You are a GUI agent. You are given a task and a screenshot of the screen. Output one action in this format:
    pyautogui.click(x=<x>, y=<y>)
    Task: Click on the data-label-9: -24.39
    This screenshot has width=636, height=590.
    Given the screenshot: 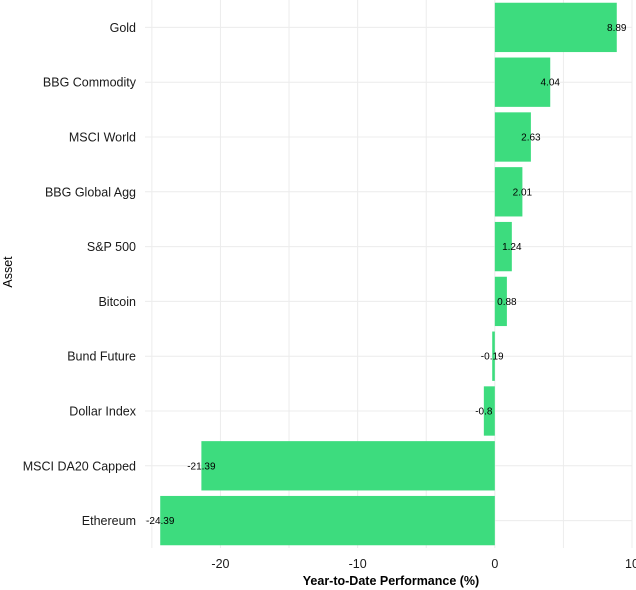 What is the action you would take?
    pyautogui.click(x=160, y=521)
    